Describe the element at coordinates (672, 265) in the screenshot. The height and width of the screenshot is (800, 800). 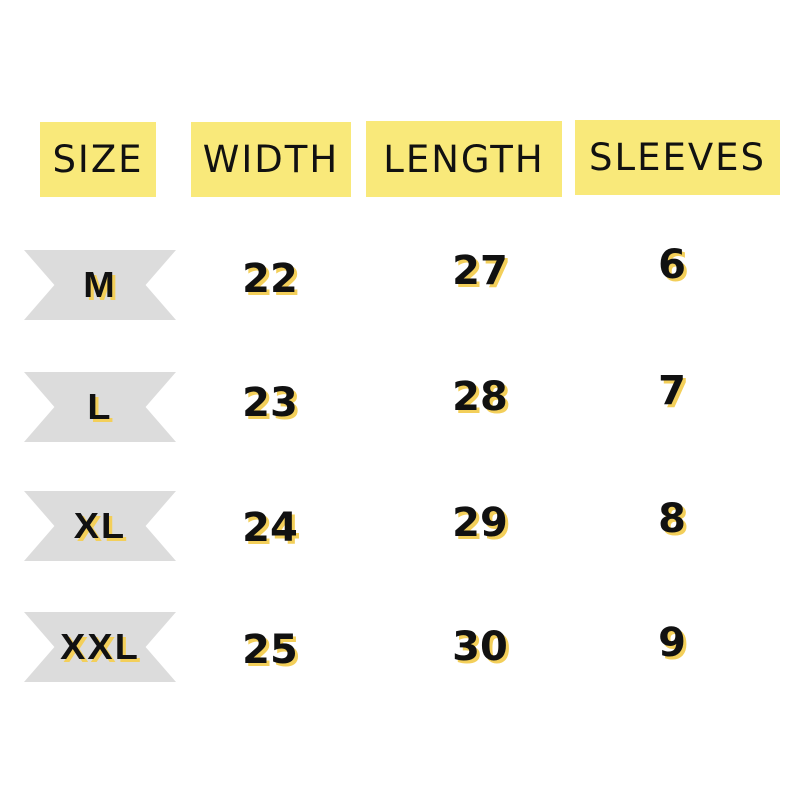
I see `sleeves-value: 6` at that location.